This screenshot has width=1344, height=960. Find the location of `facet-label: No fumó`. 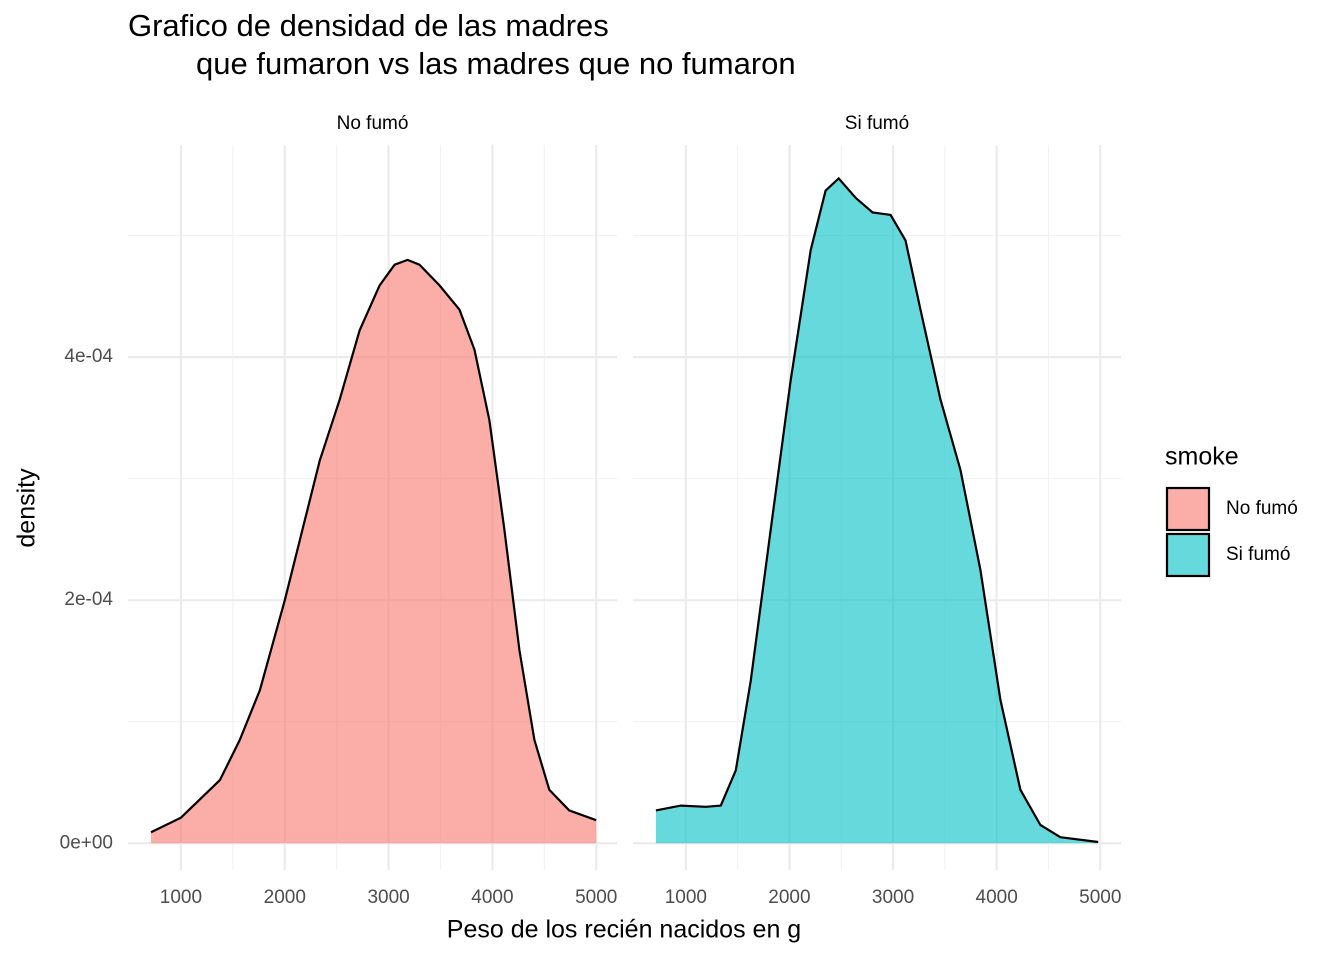

facet-label: No fumó is located at coordinates (373, 123).